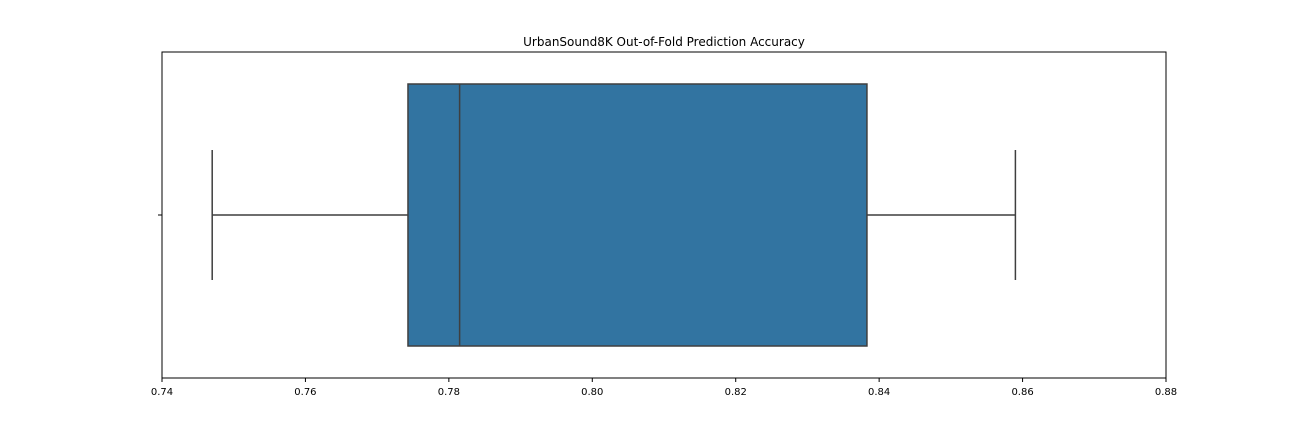  What do you see at coordinates (162, 392) in the screenshot?
I see `x-tick-label: 0.74` at bounding box center [162, 392].